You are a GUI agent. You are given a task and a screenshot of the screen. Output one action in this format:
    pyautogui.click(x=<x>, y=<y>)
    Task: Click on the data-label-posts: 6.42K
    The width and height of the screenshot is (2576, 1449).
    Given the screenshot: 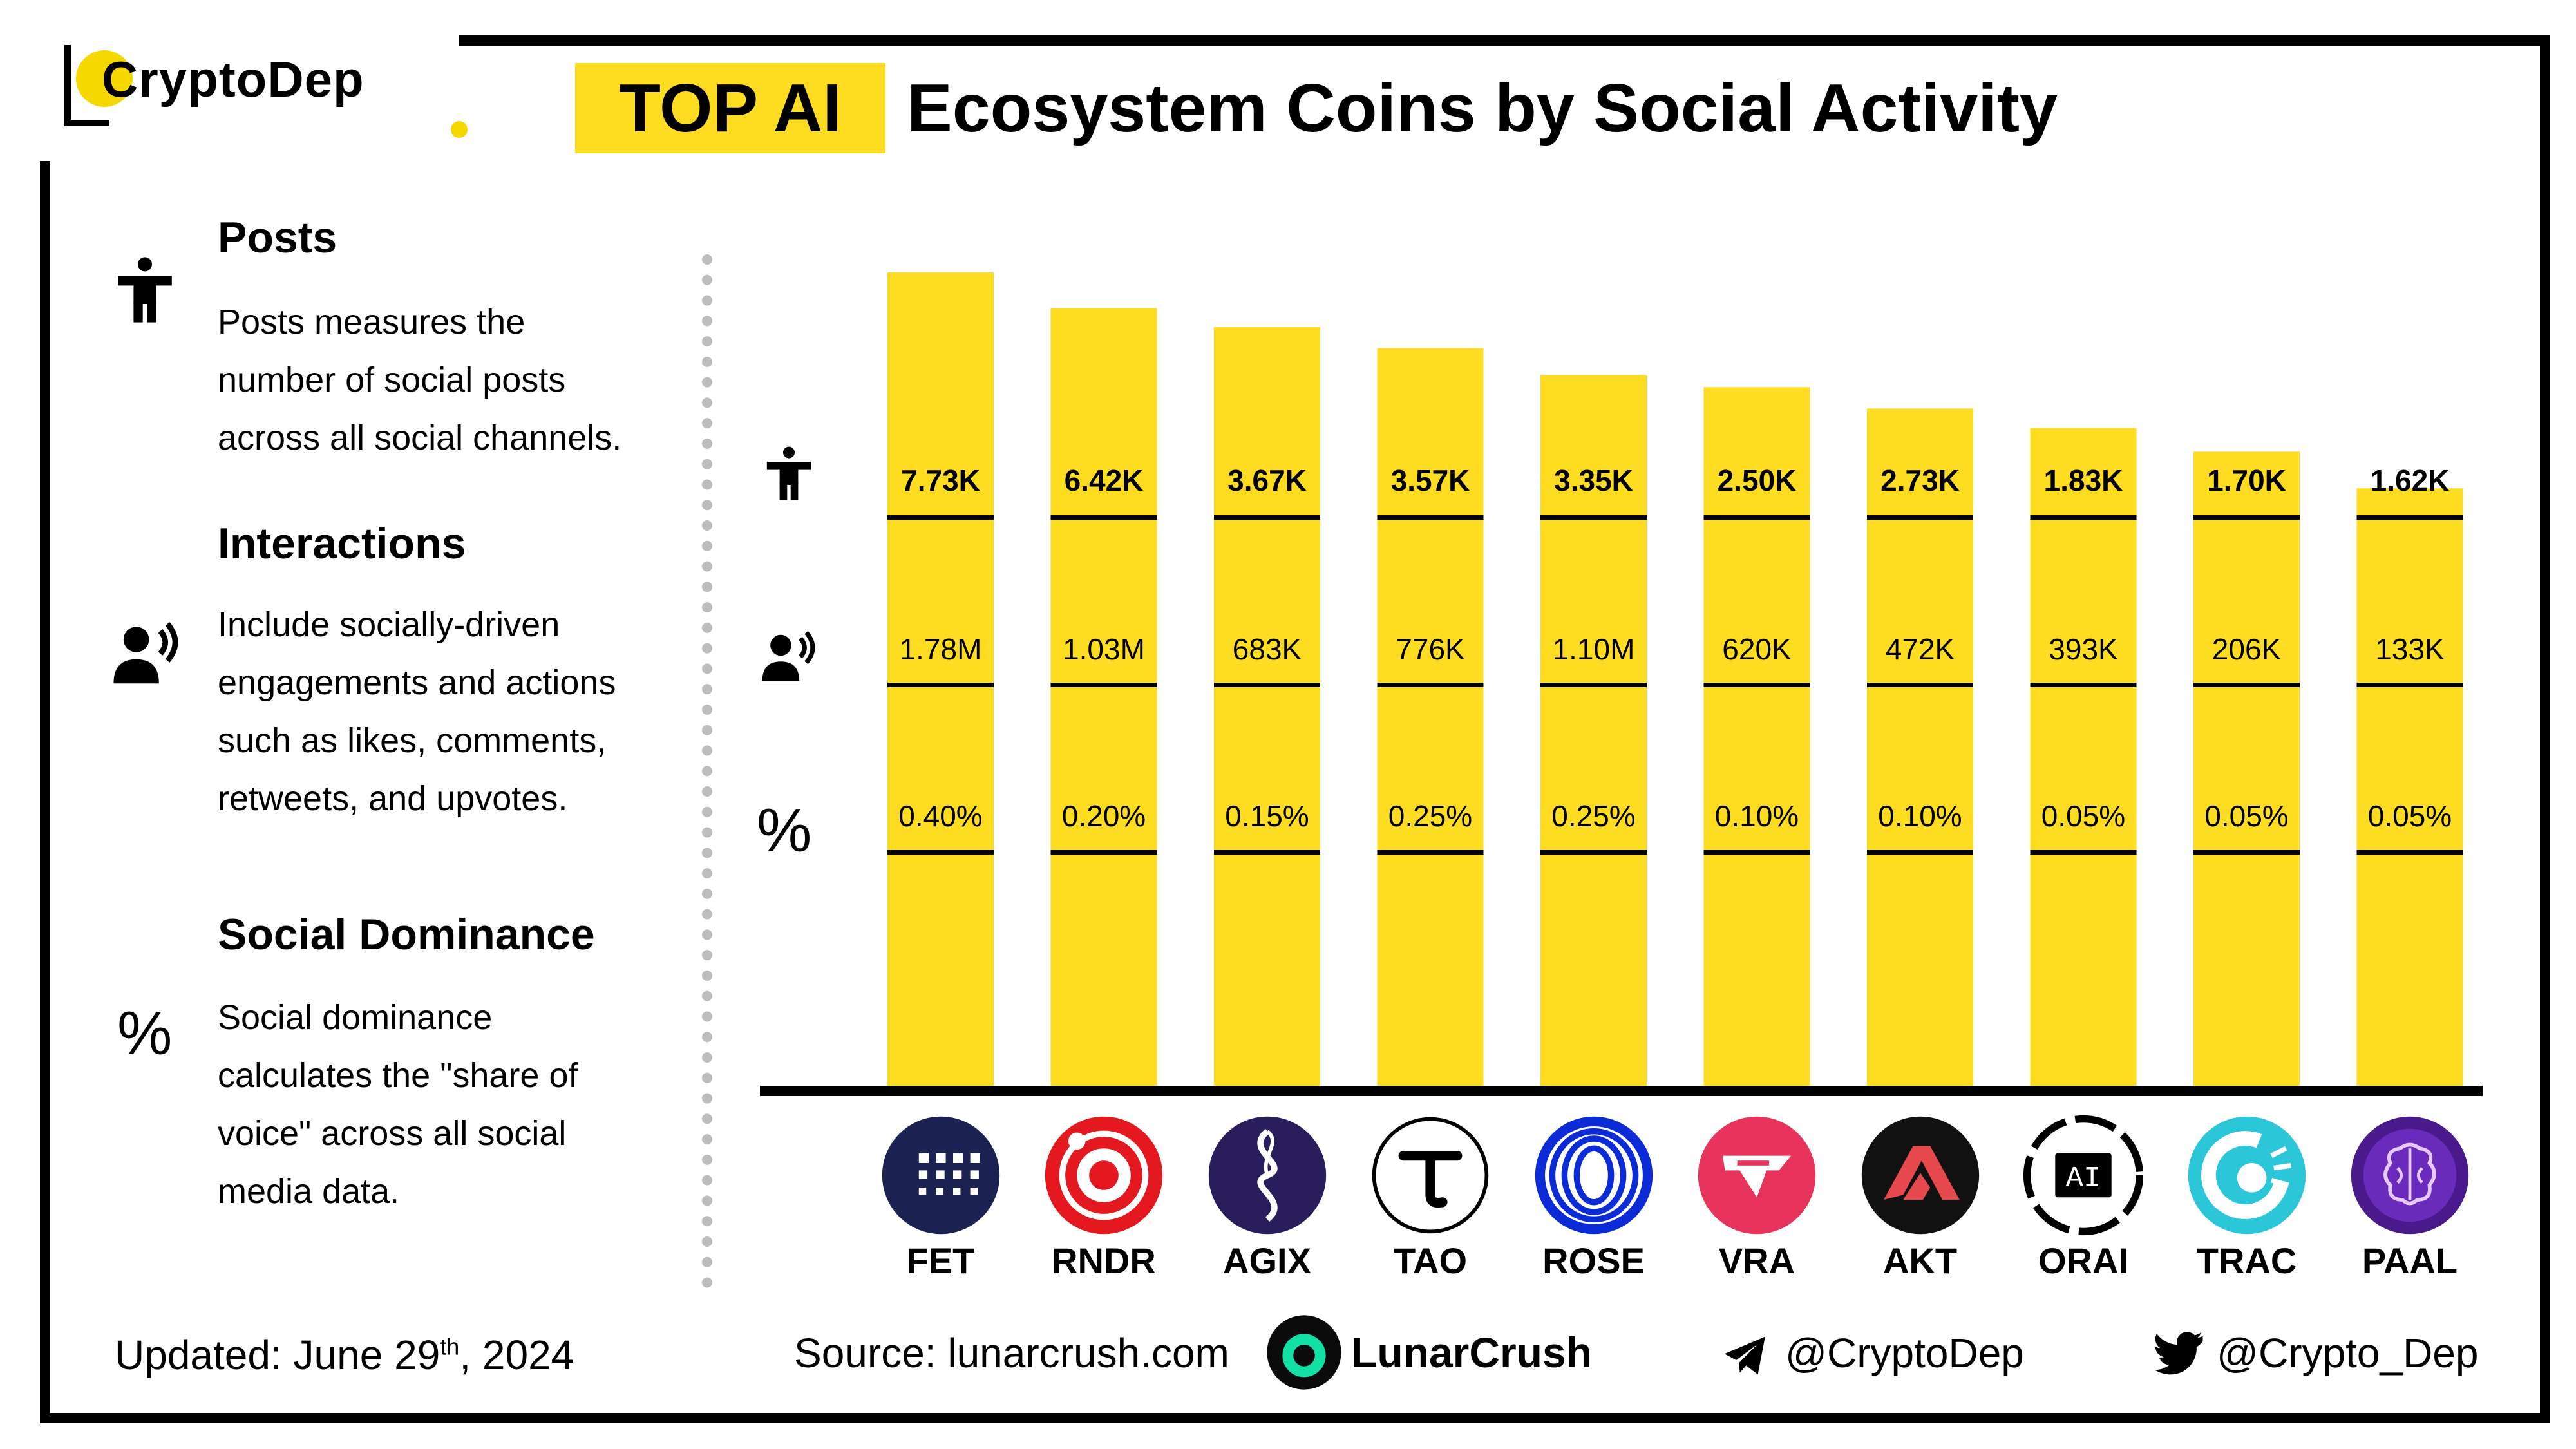 What is the action you would take?
    pyautogui.click(x=1104, y=480)
    